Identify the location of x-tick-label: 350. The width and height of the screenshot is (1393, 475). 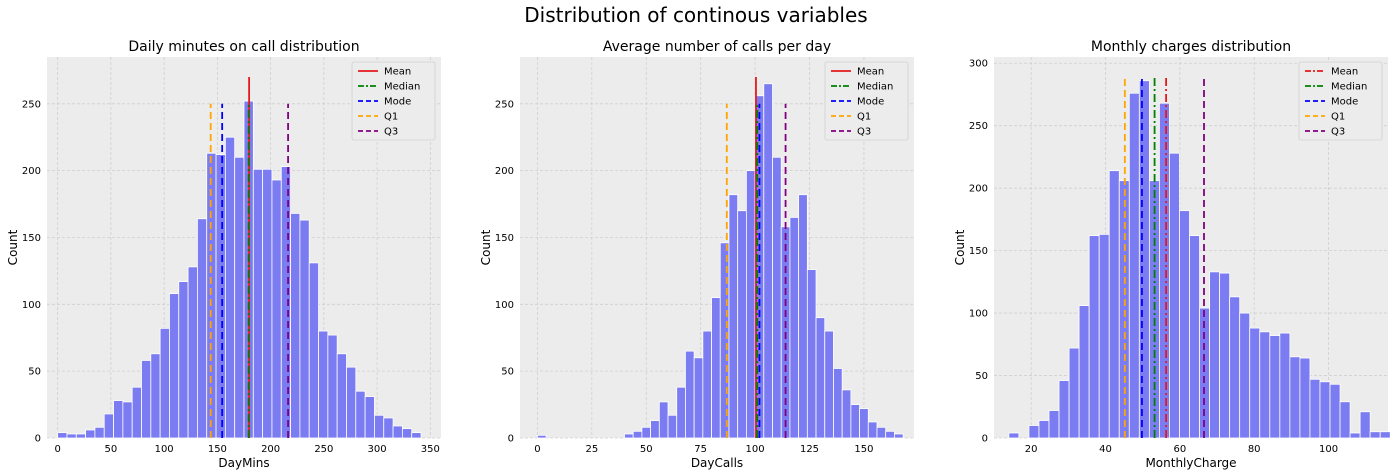
(430, 449).